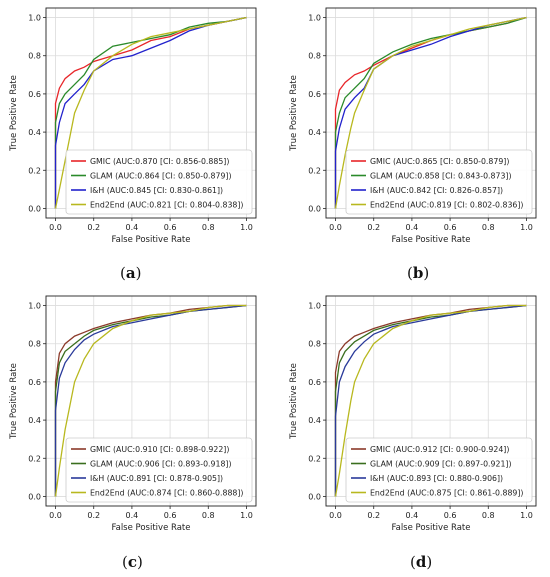 This screenshot has height=577, width=550. I want to click on legend-entry: GMIC (AUC:0.912 [CI: 0.900-0.924]), so click(439, 449).